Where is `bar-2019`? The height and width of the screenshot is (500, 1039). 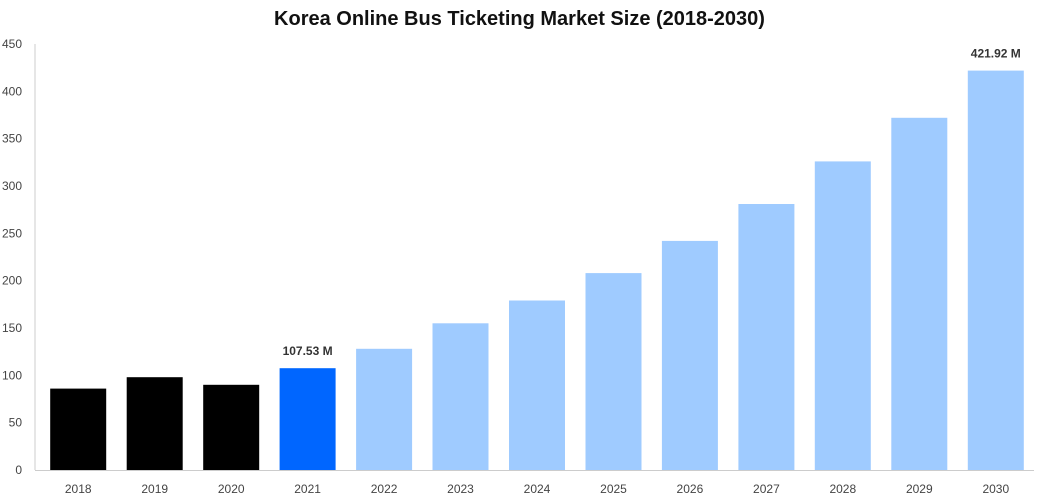 bar-2019 is located at coordinates (154, 423).